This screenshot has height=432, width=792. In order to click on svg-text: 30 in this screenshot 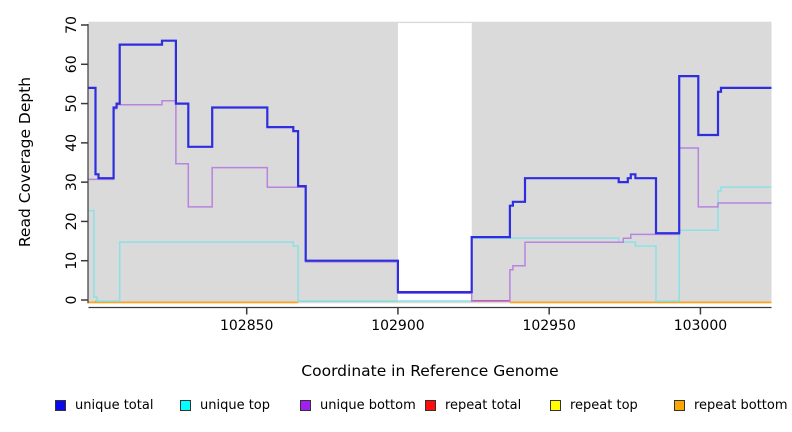, I will do `click(72, 182)`.